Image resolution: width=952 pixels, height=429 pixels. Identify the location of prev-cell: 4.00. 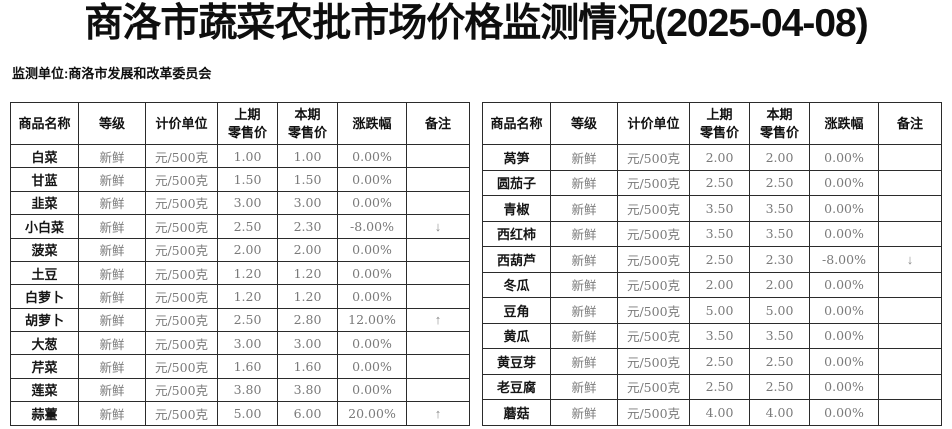
(719, 412).